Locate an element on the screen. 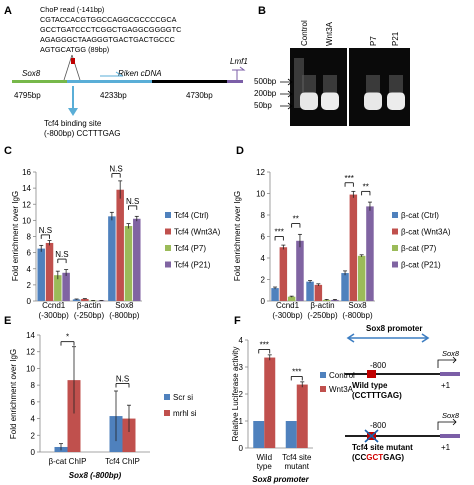  chart-e-legend-label: Scr si is located at coordinates (183, 397).